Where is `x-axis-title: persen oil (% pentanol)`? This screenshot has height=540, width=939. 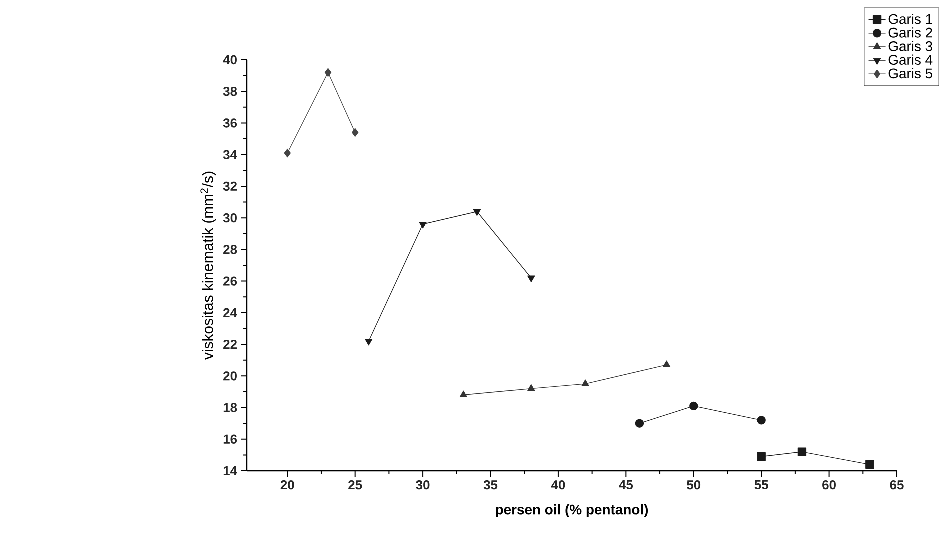 x-axis-title: persen oil (% pentanol) is located at coordinates (572, 511).